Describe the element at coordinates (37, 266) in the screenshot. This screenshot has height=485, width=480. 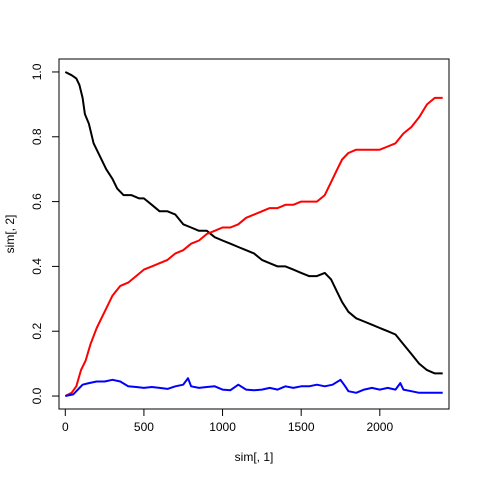
I see `y-tick-label: 0.4` at that location.